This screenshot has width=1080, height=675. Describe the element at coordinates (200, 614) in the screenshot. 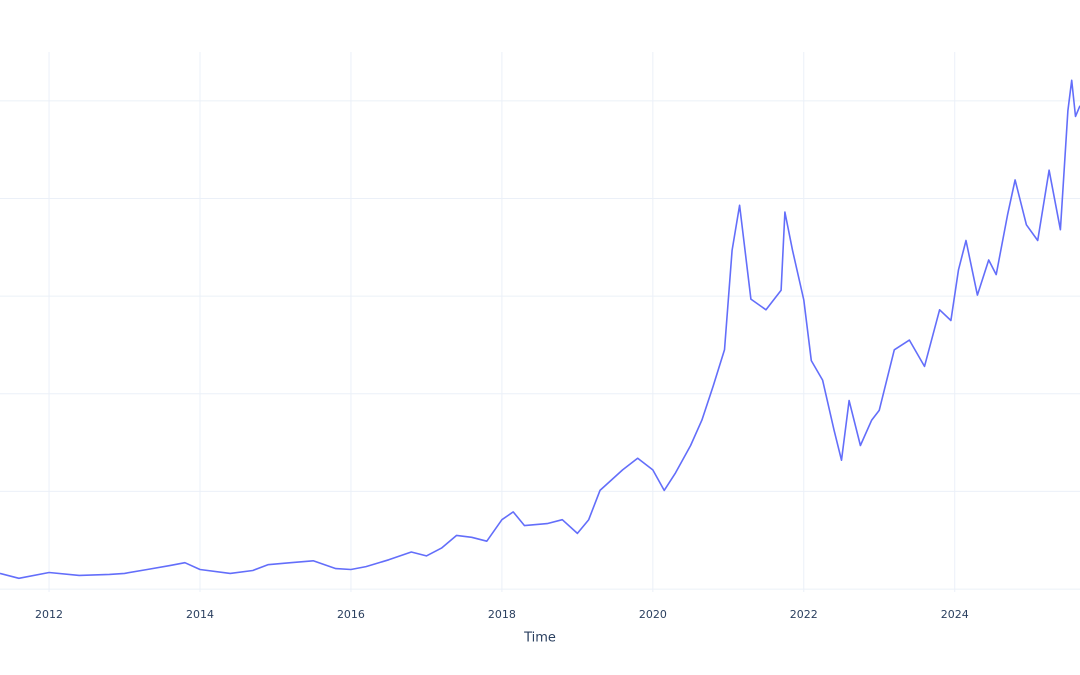

I see `x-tick-label: 2014` at that location.